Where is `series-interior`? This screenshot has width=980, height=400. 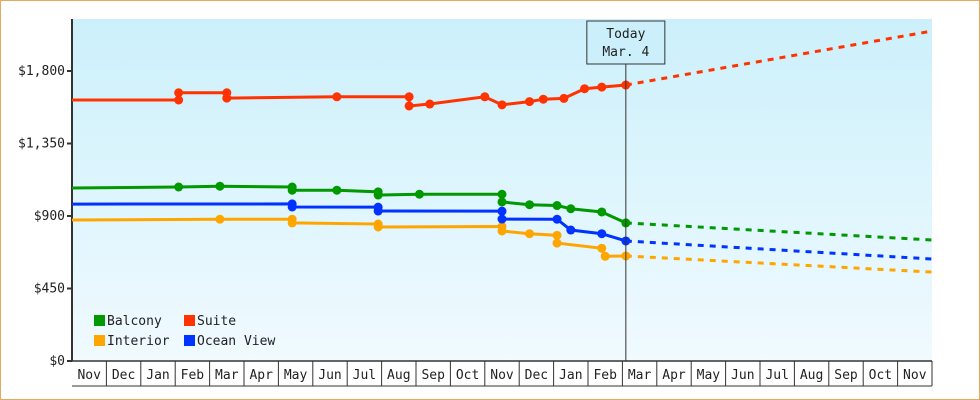 series-interior is located at coordinates (502, 244).